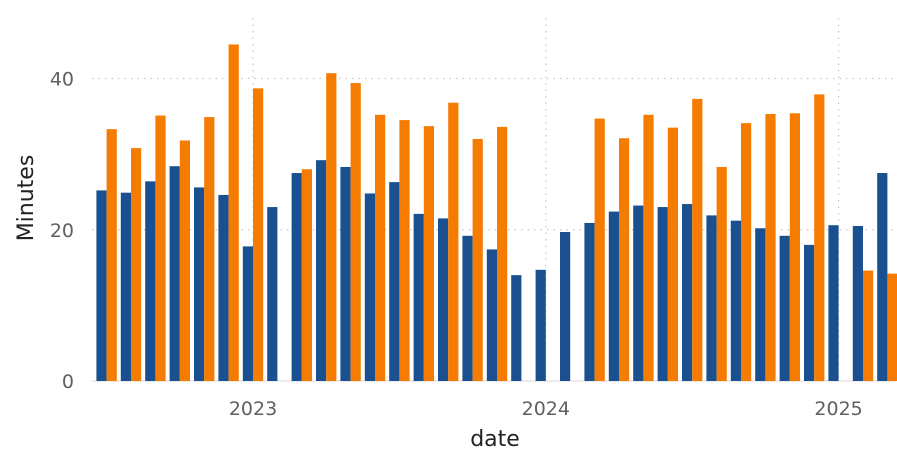 This screenshot has height=453, width=897. What do you see at coordinates (26, 198) in the screenshot?
I see `y-axis-title: Minutes` at bounding box center [26, 198].